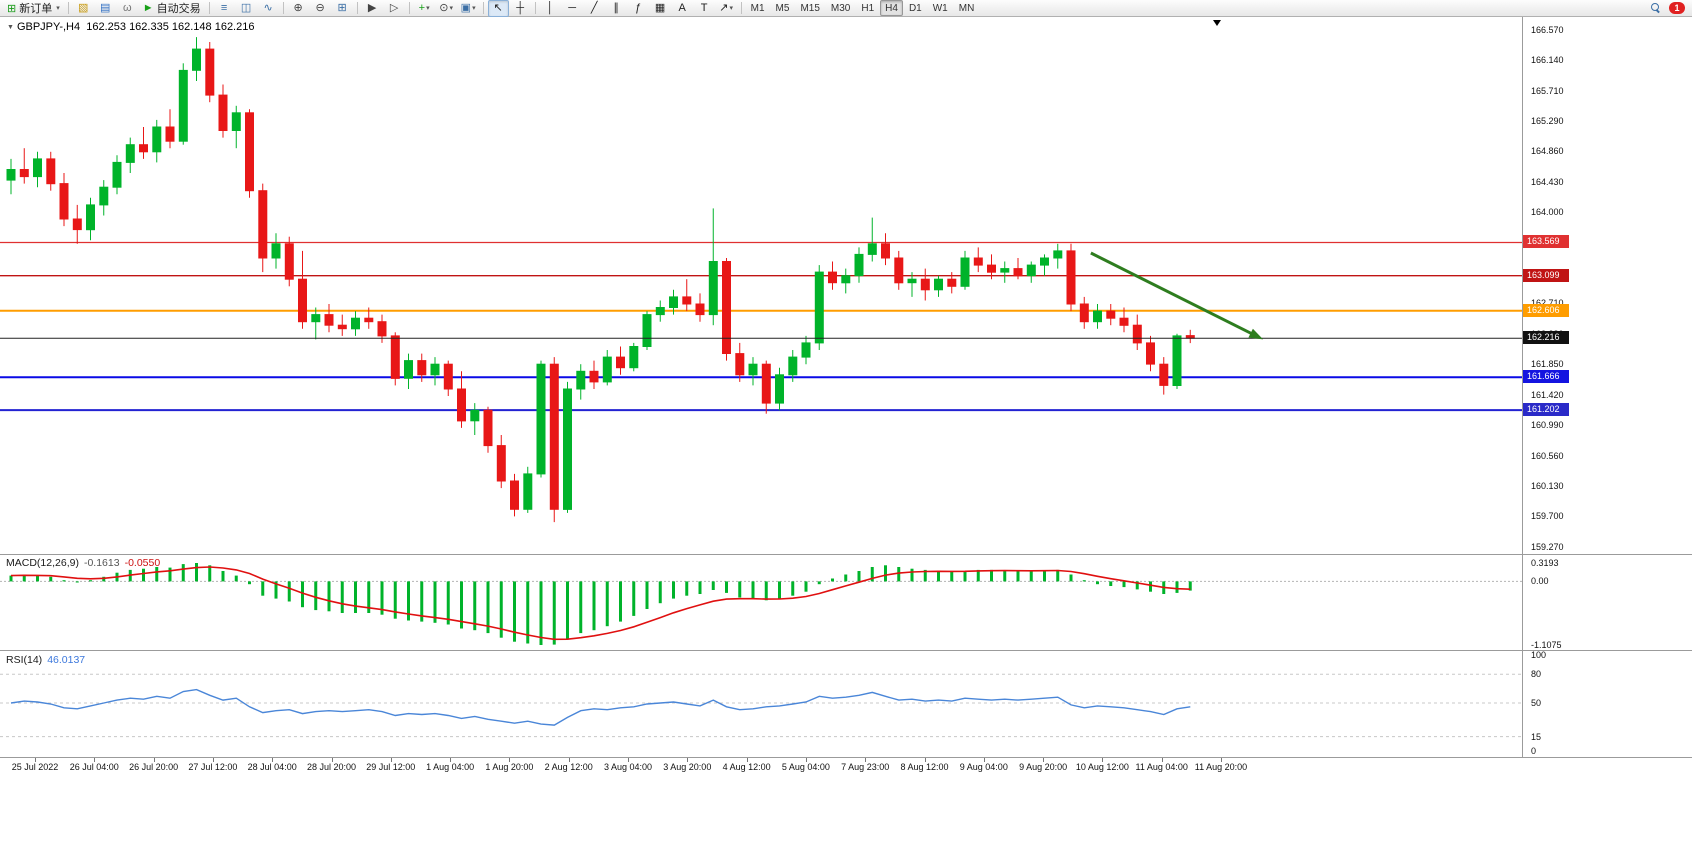 This screenshot has width=1692, height=841. I want to click on templates-icon: ▣ ▾, so click(468, 8).